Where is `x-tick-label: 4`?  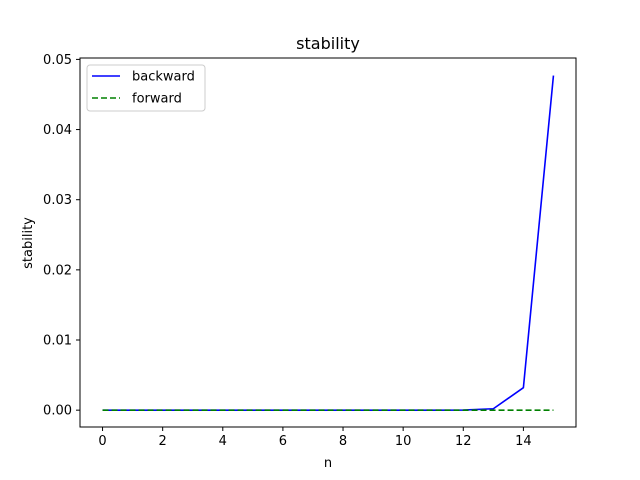
x-tick-label: 4 is located at coordinates (223, 441).